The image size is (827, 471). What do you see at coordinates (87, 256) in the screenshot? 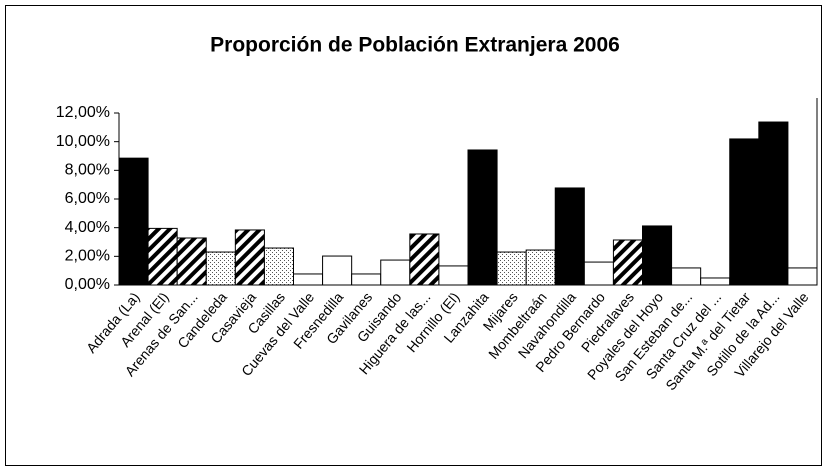
I see `y-tick-label: 2,00%` at bounding box center [87, 256].